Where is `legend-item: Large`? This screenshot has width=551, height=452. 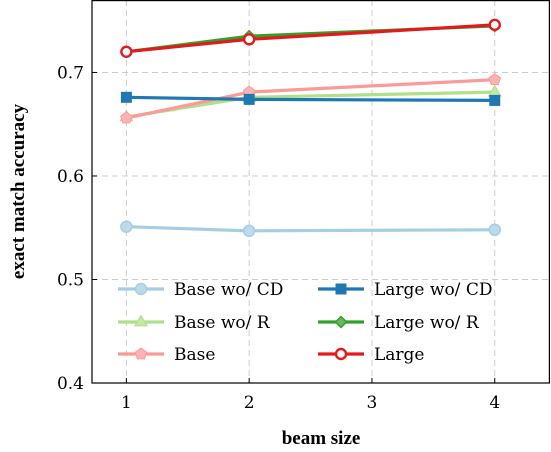
legend-item: Large is located at coordinates (371, 355).